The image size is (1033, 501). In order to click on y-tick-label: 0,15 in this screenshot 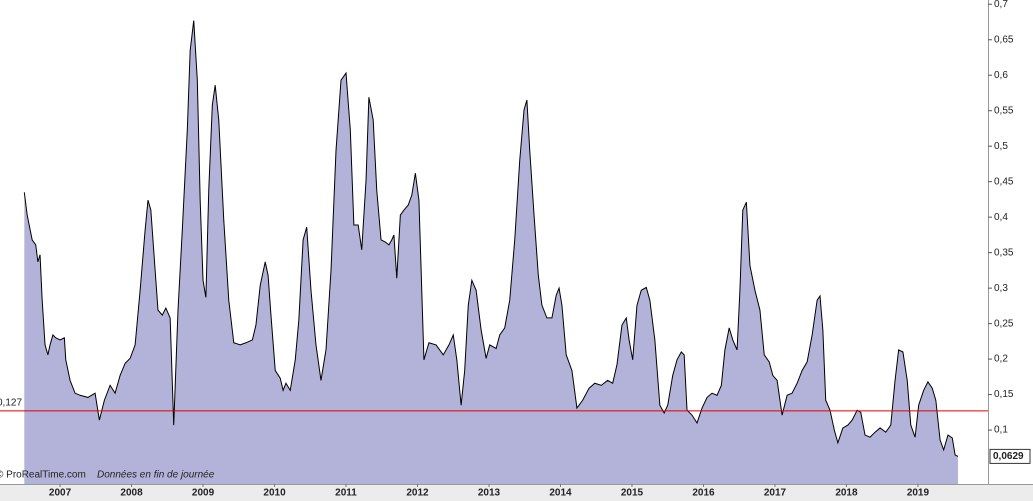, I will do `click(1004, 394)`.